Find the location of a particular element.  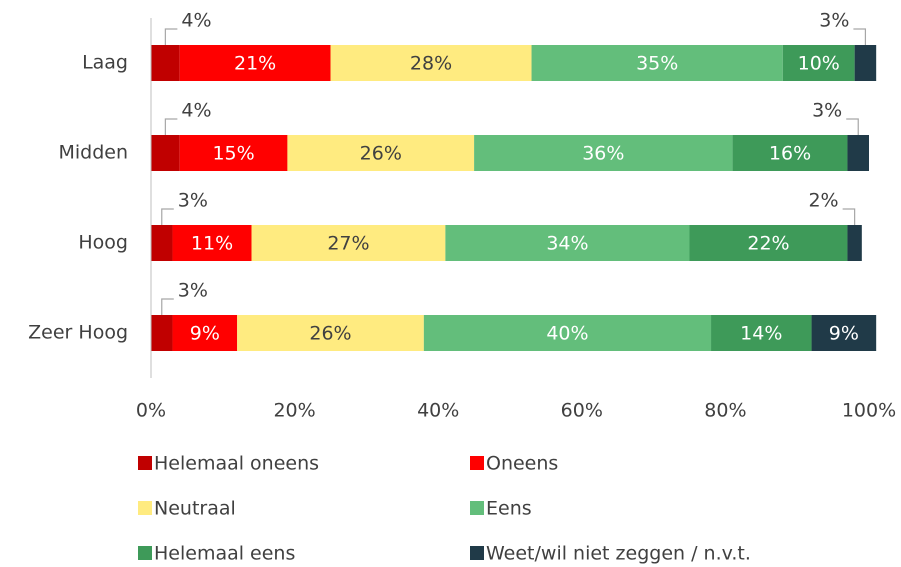

legend-label: Weet/wil niet zeggen / n.v.t. is located at coordinates (618, 554).